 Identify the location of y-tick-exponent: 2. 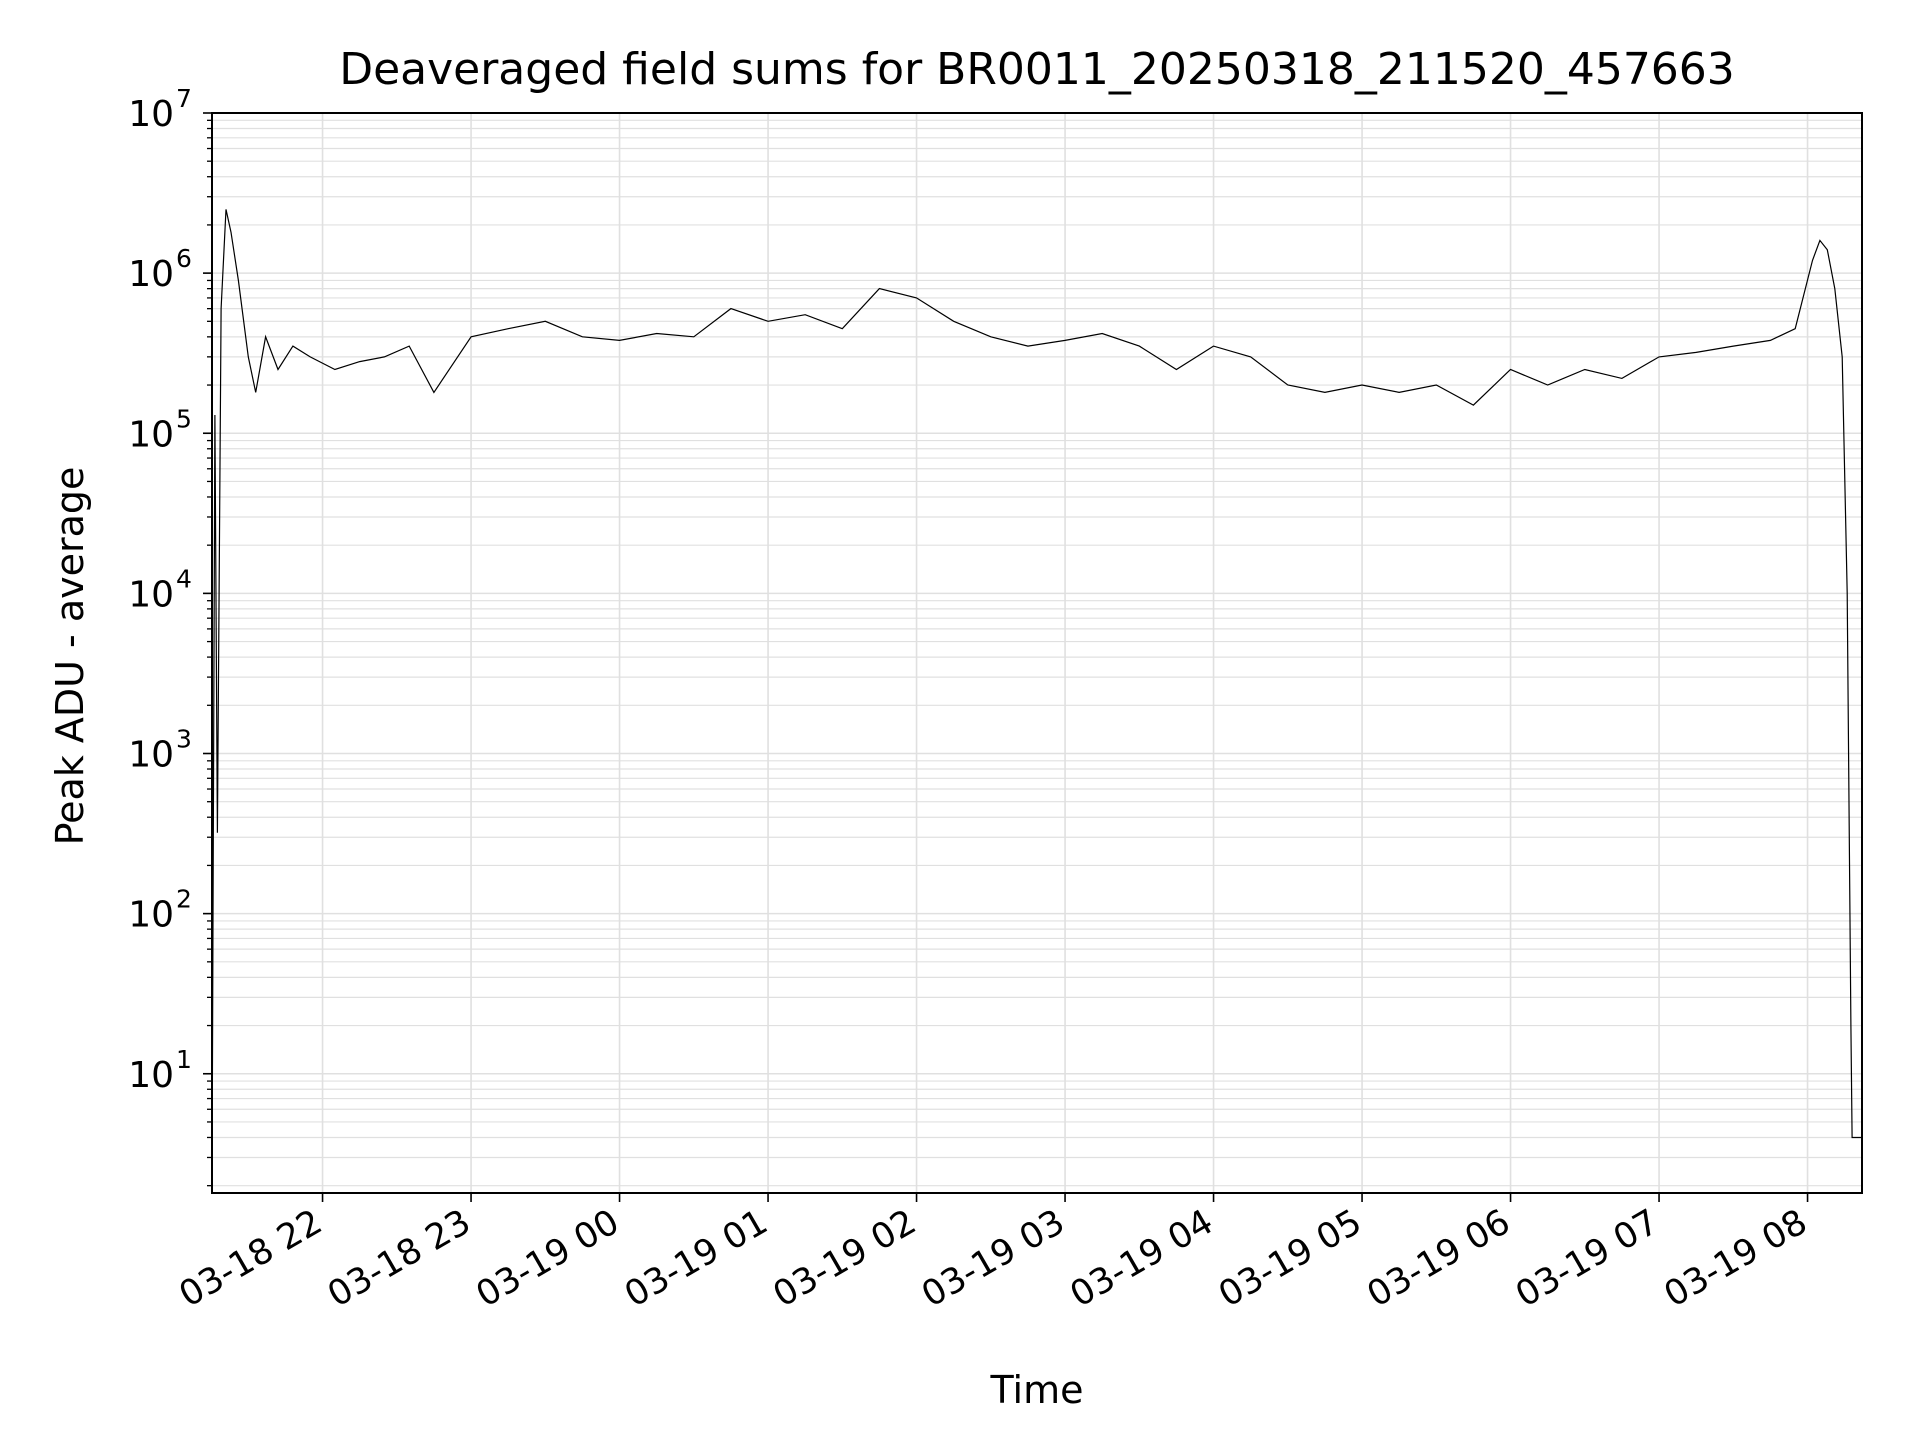
(184, 899).